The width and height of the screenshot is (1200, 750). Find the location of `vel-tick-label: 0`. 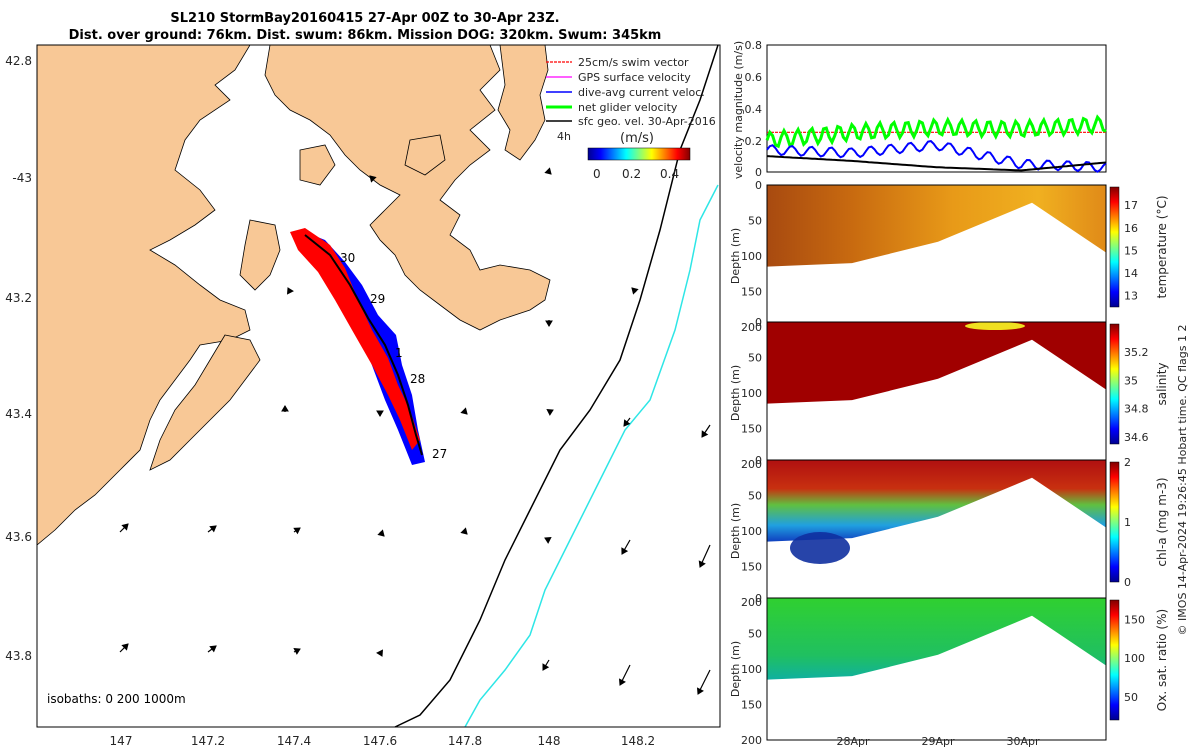

vel-tick-label: 0 is located at coordinates (758, 172).